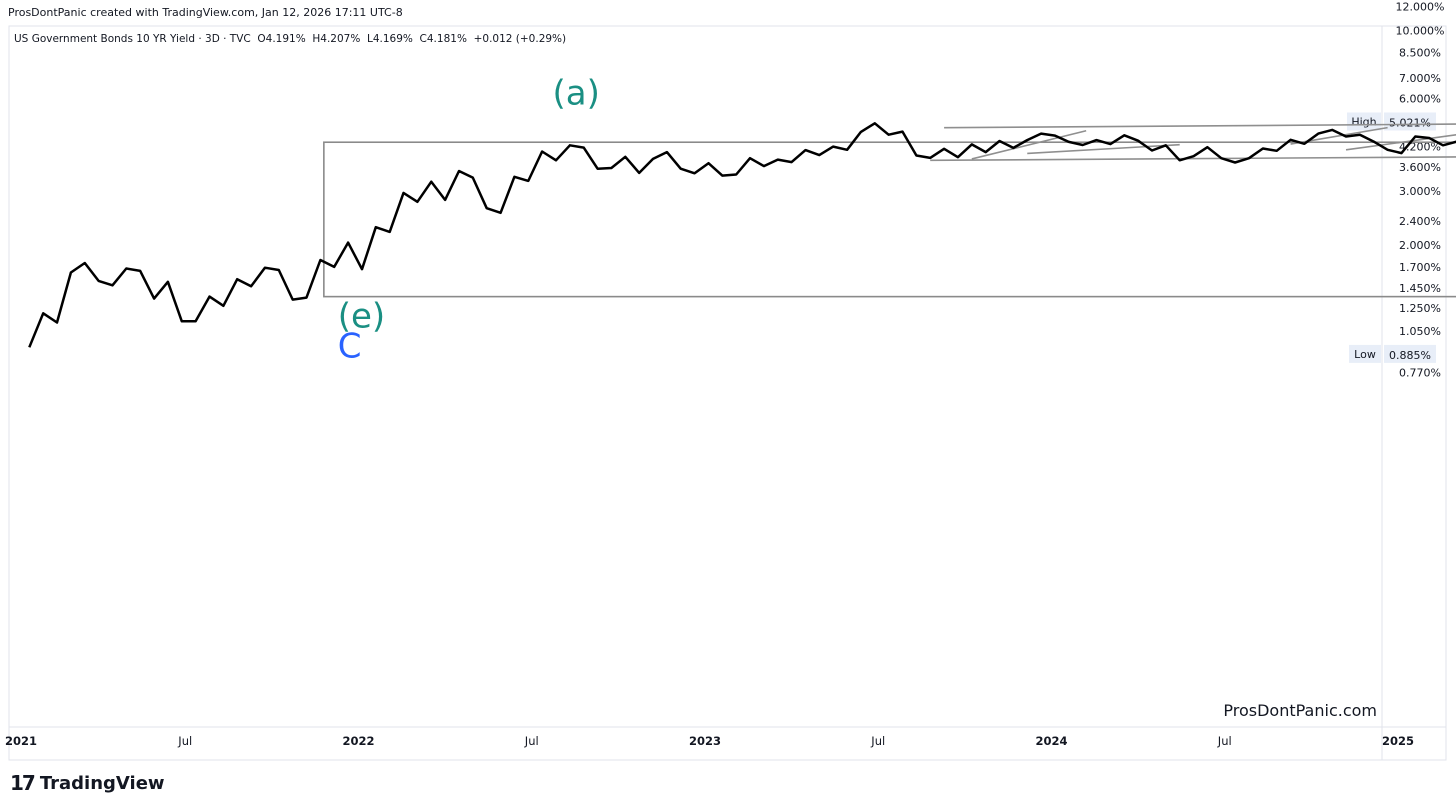 The height and width of the screenshot is (811, 1456). I want to click on wave-label: (e), so click(361, 316).